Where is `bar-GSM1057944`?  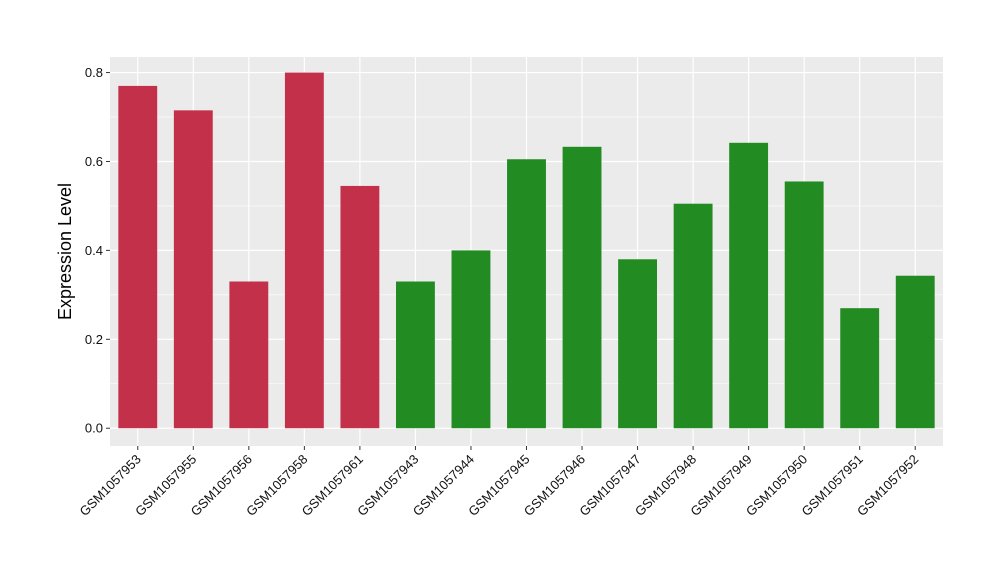
bar-GSM1057944 is located at coordinates (471, 339).